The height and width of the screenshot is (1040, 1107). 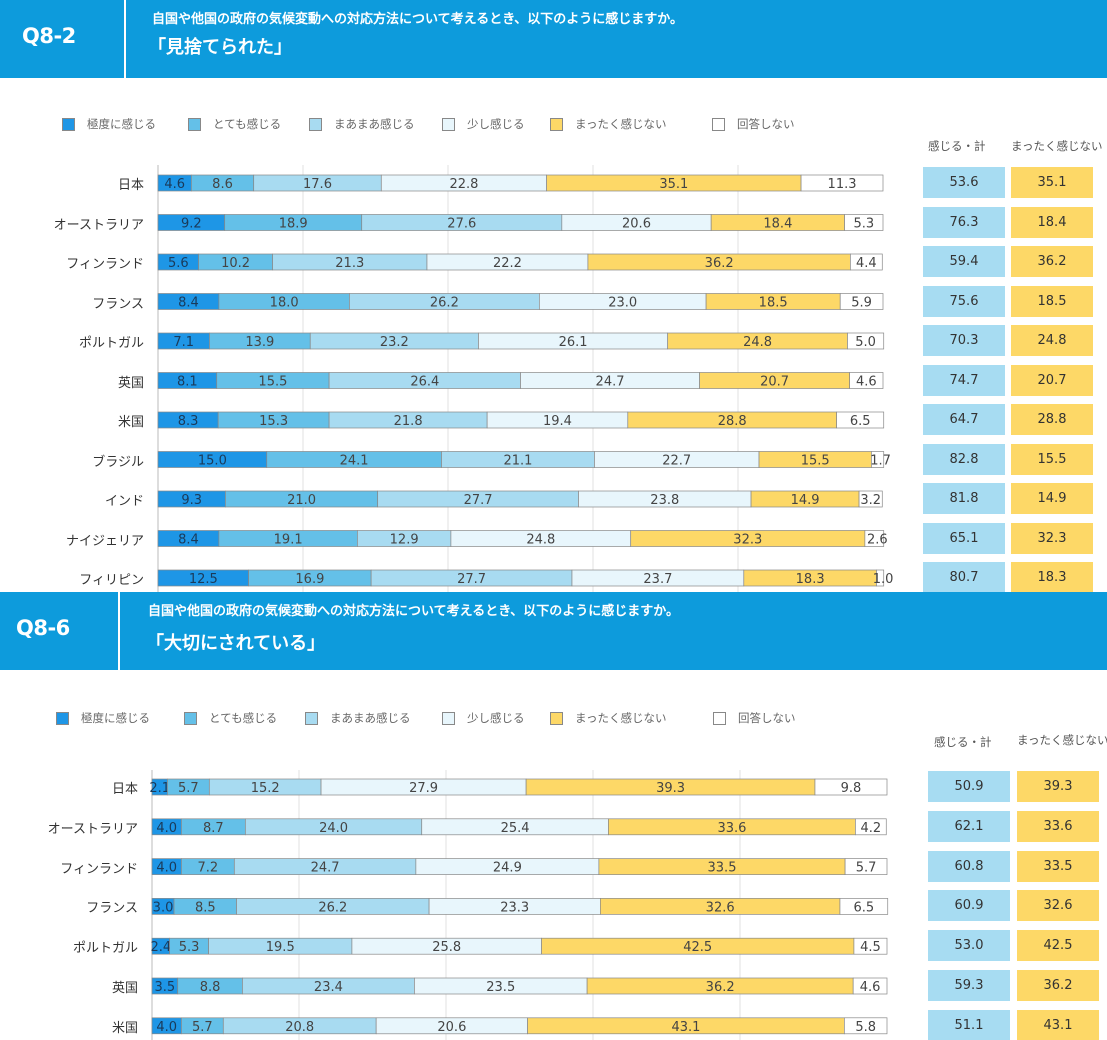 What do you see at coordinates (496, 124) in the screenshot?
I see `legend-label: 少し感じる` at bounding box center [496, 124].